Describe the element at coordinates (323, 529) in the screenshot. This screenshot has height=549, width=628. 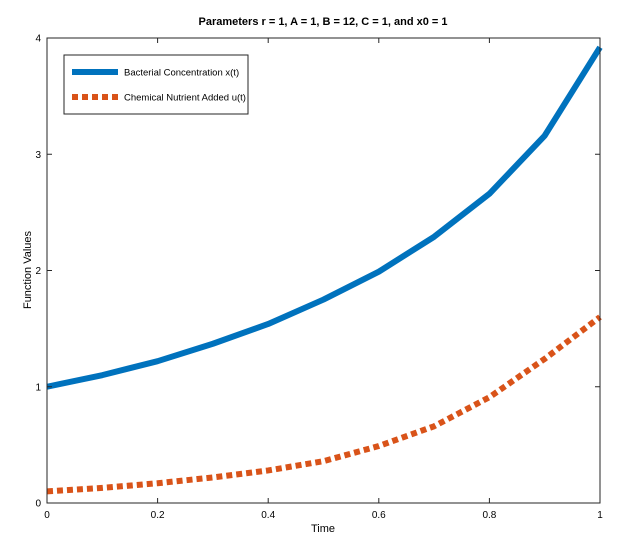
I see `x-axis-label: Time` at that location.